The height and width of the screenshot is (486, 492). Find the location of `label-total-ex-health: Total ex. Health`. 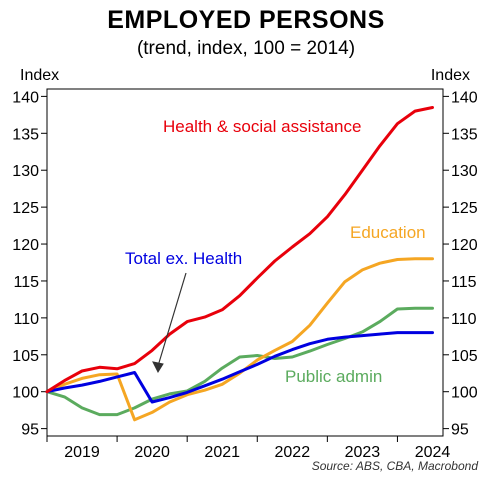

label-total-ex-health: Total ex. Health is located at coordinates (183, 258).